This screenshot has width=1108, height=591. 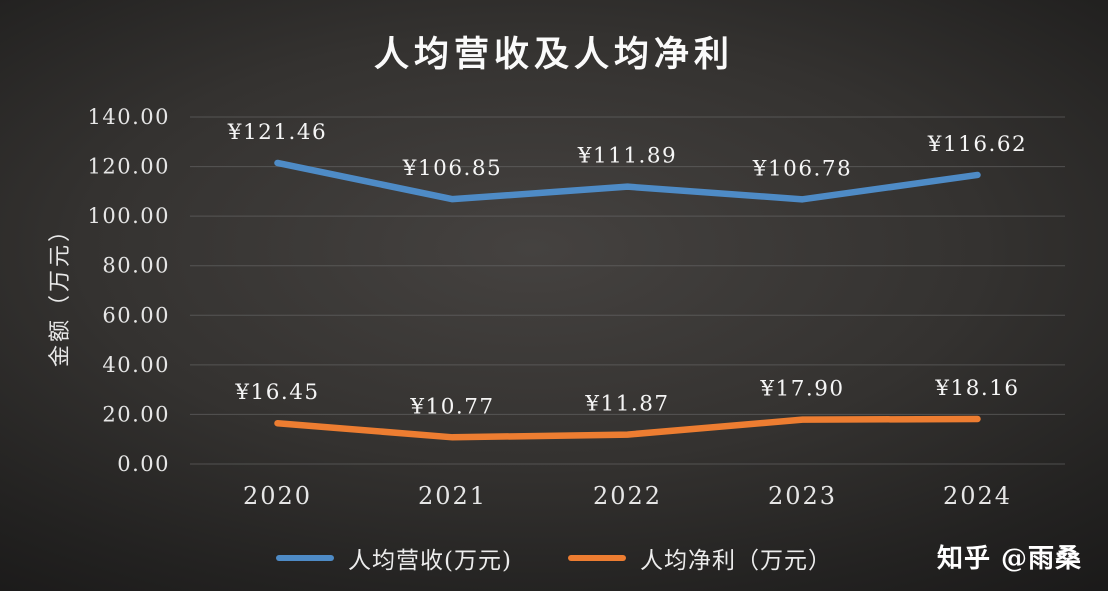 I want to click on watermark: 知乎 @雨桑, so click(x=1009, y=559).